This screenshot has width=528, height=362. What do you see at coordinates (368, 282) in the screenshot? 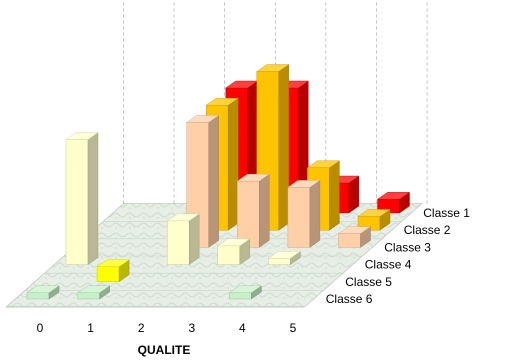
I see `series-label: Classe 5` at bounding box center [368, 282].